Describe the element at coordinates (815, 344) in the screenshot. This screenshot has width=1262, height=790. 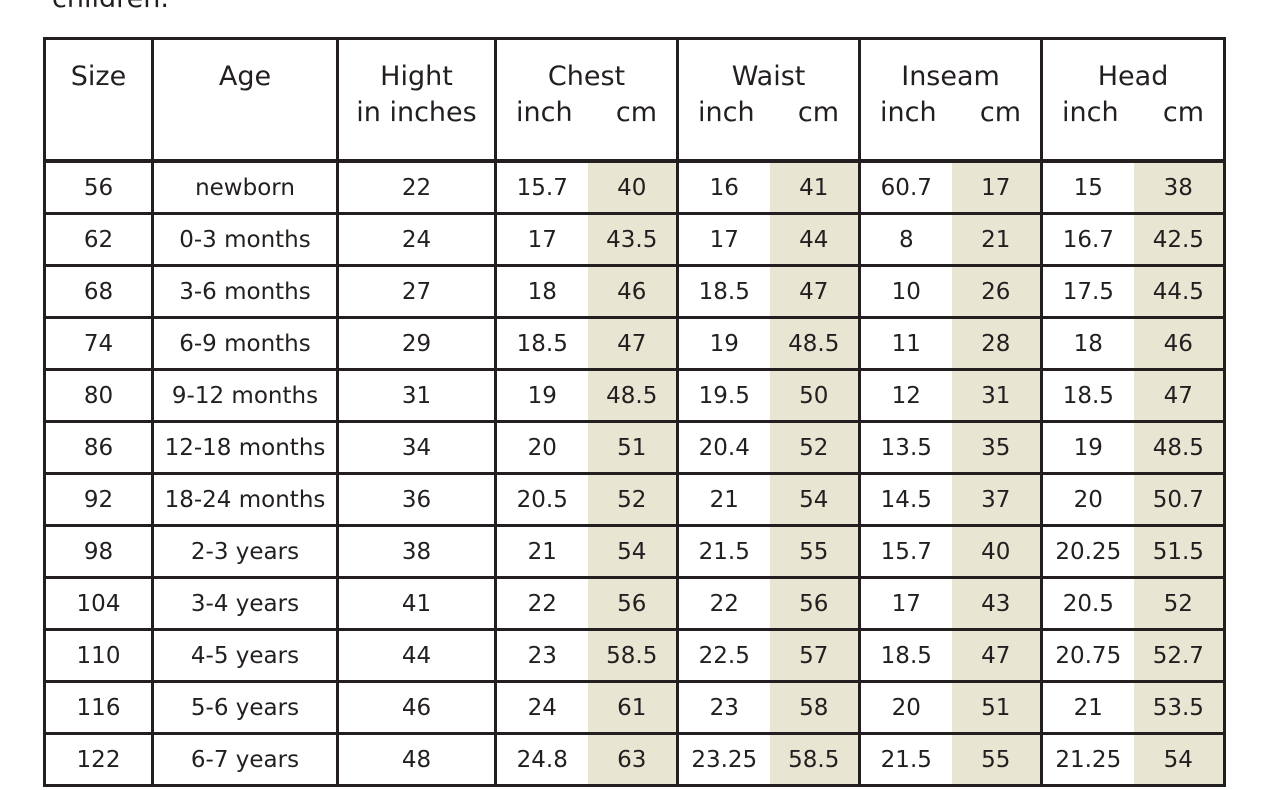
I see `cell-waist-cm: 48.5` at that location.